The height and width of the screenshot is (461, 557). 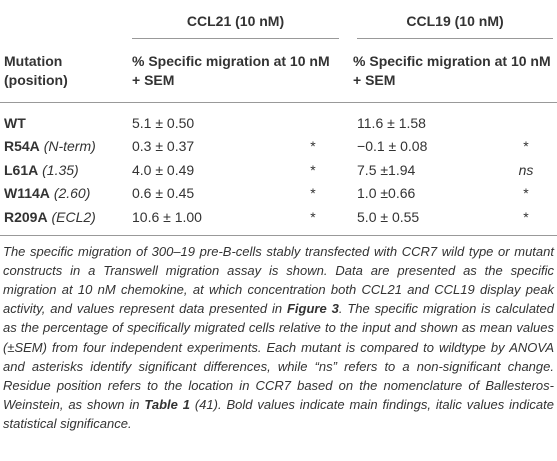 I want to click on value-cell: 0.3 ± 0.37, so click(x=163, y=146).